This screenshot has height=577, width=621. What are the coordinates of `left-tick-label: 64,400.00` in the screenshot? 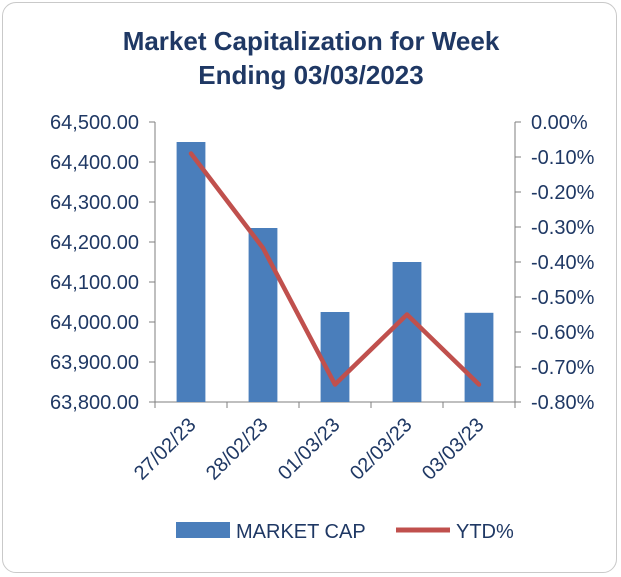 It's located at (94, 163).